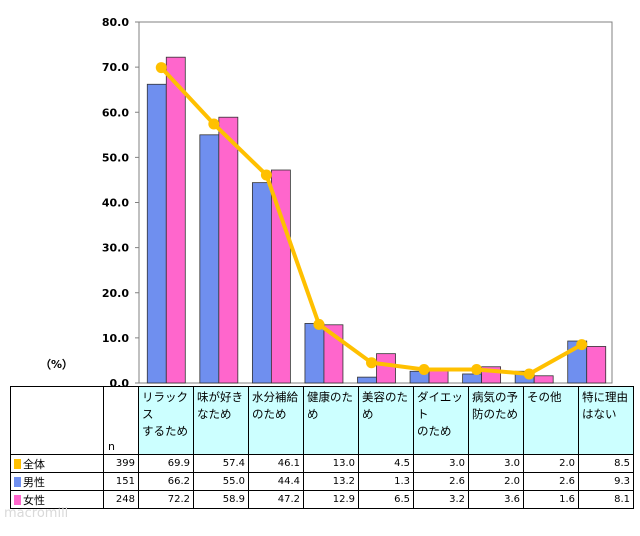 This screenshot has height=536, width=640. What do you see at coordinates (386, 420) in the screenshot?
I see `category-header: 美容のため` at bounding box center [386, 420].